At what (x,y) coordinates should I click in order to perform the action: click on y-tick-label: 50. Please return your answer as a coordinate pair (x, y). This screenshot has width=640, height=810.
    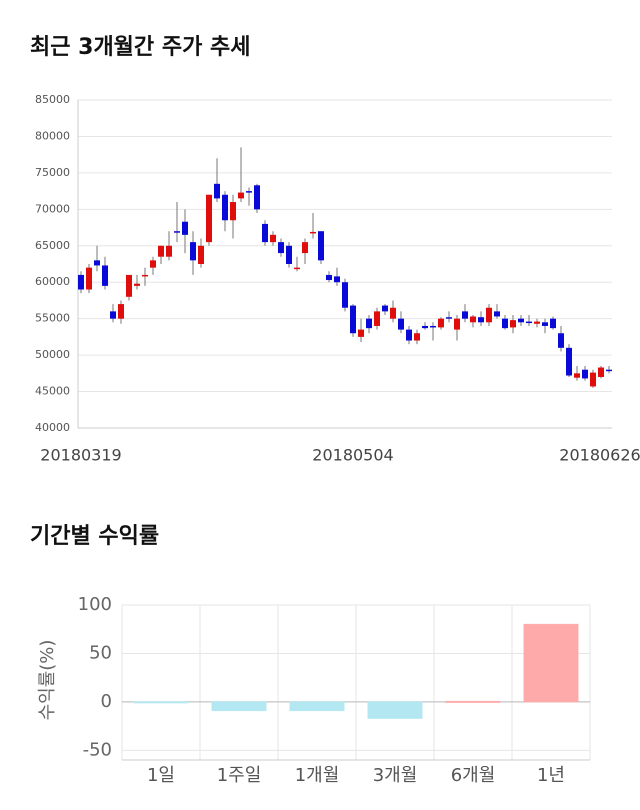
    Looking at the image, I should click on (100, 652).